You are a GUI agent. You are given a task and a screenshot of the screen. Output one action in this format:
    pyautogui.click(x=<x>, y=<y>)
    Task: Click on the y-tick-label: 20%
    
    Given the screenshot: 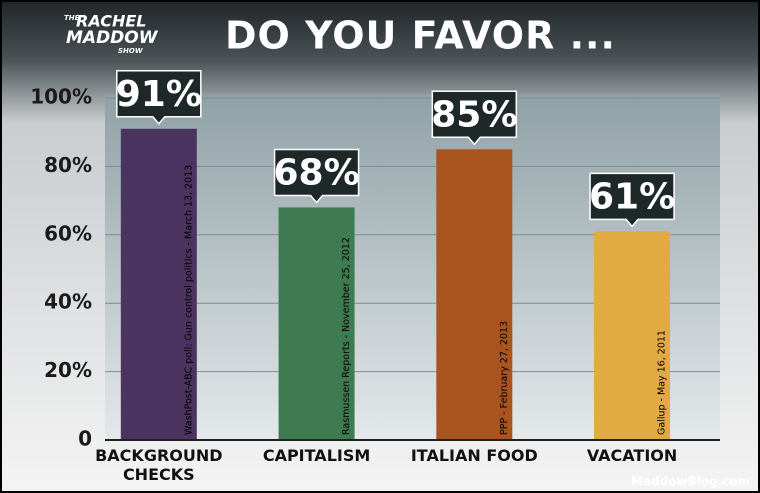 What is the action you would take?
    pyautogui.click(x=68, y=370)
    